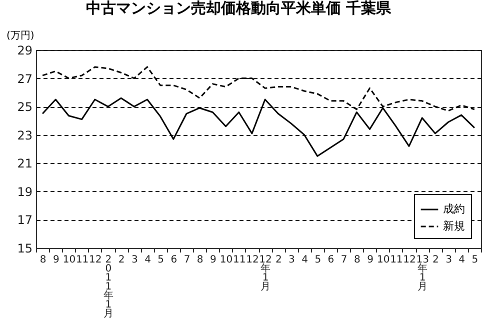 The height and width of the screenshot is (328, 500). What do you see at coordinates (454, 209) in the screenshot?
I see `legend-label: 成約` at bounding box center [454, 209].